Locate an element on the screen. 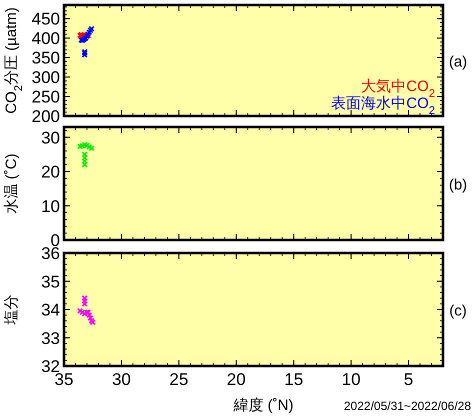  x-axis-title: 緯度 (˚N) is located at coordinates (263, 405).